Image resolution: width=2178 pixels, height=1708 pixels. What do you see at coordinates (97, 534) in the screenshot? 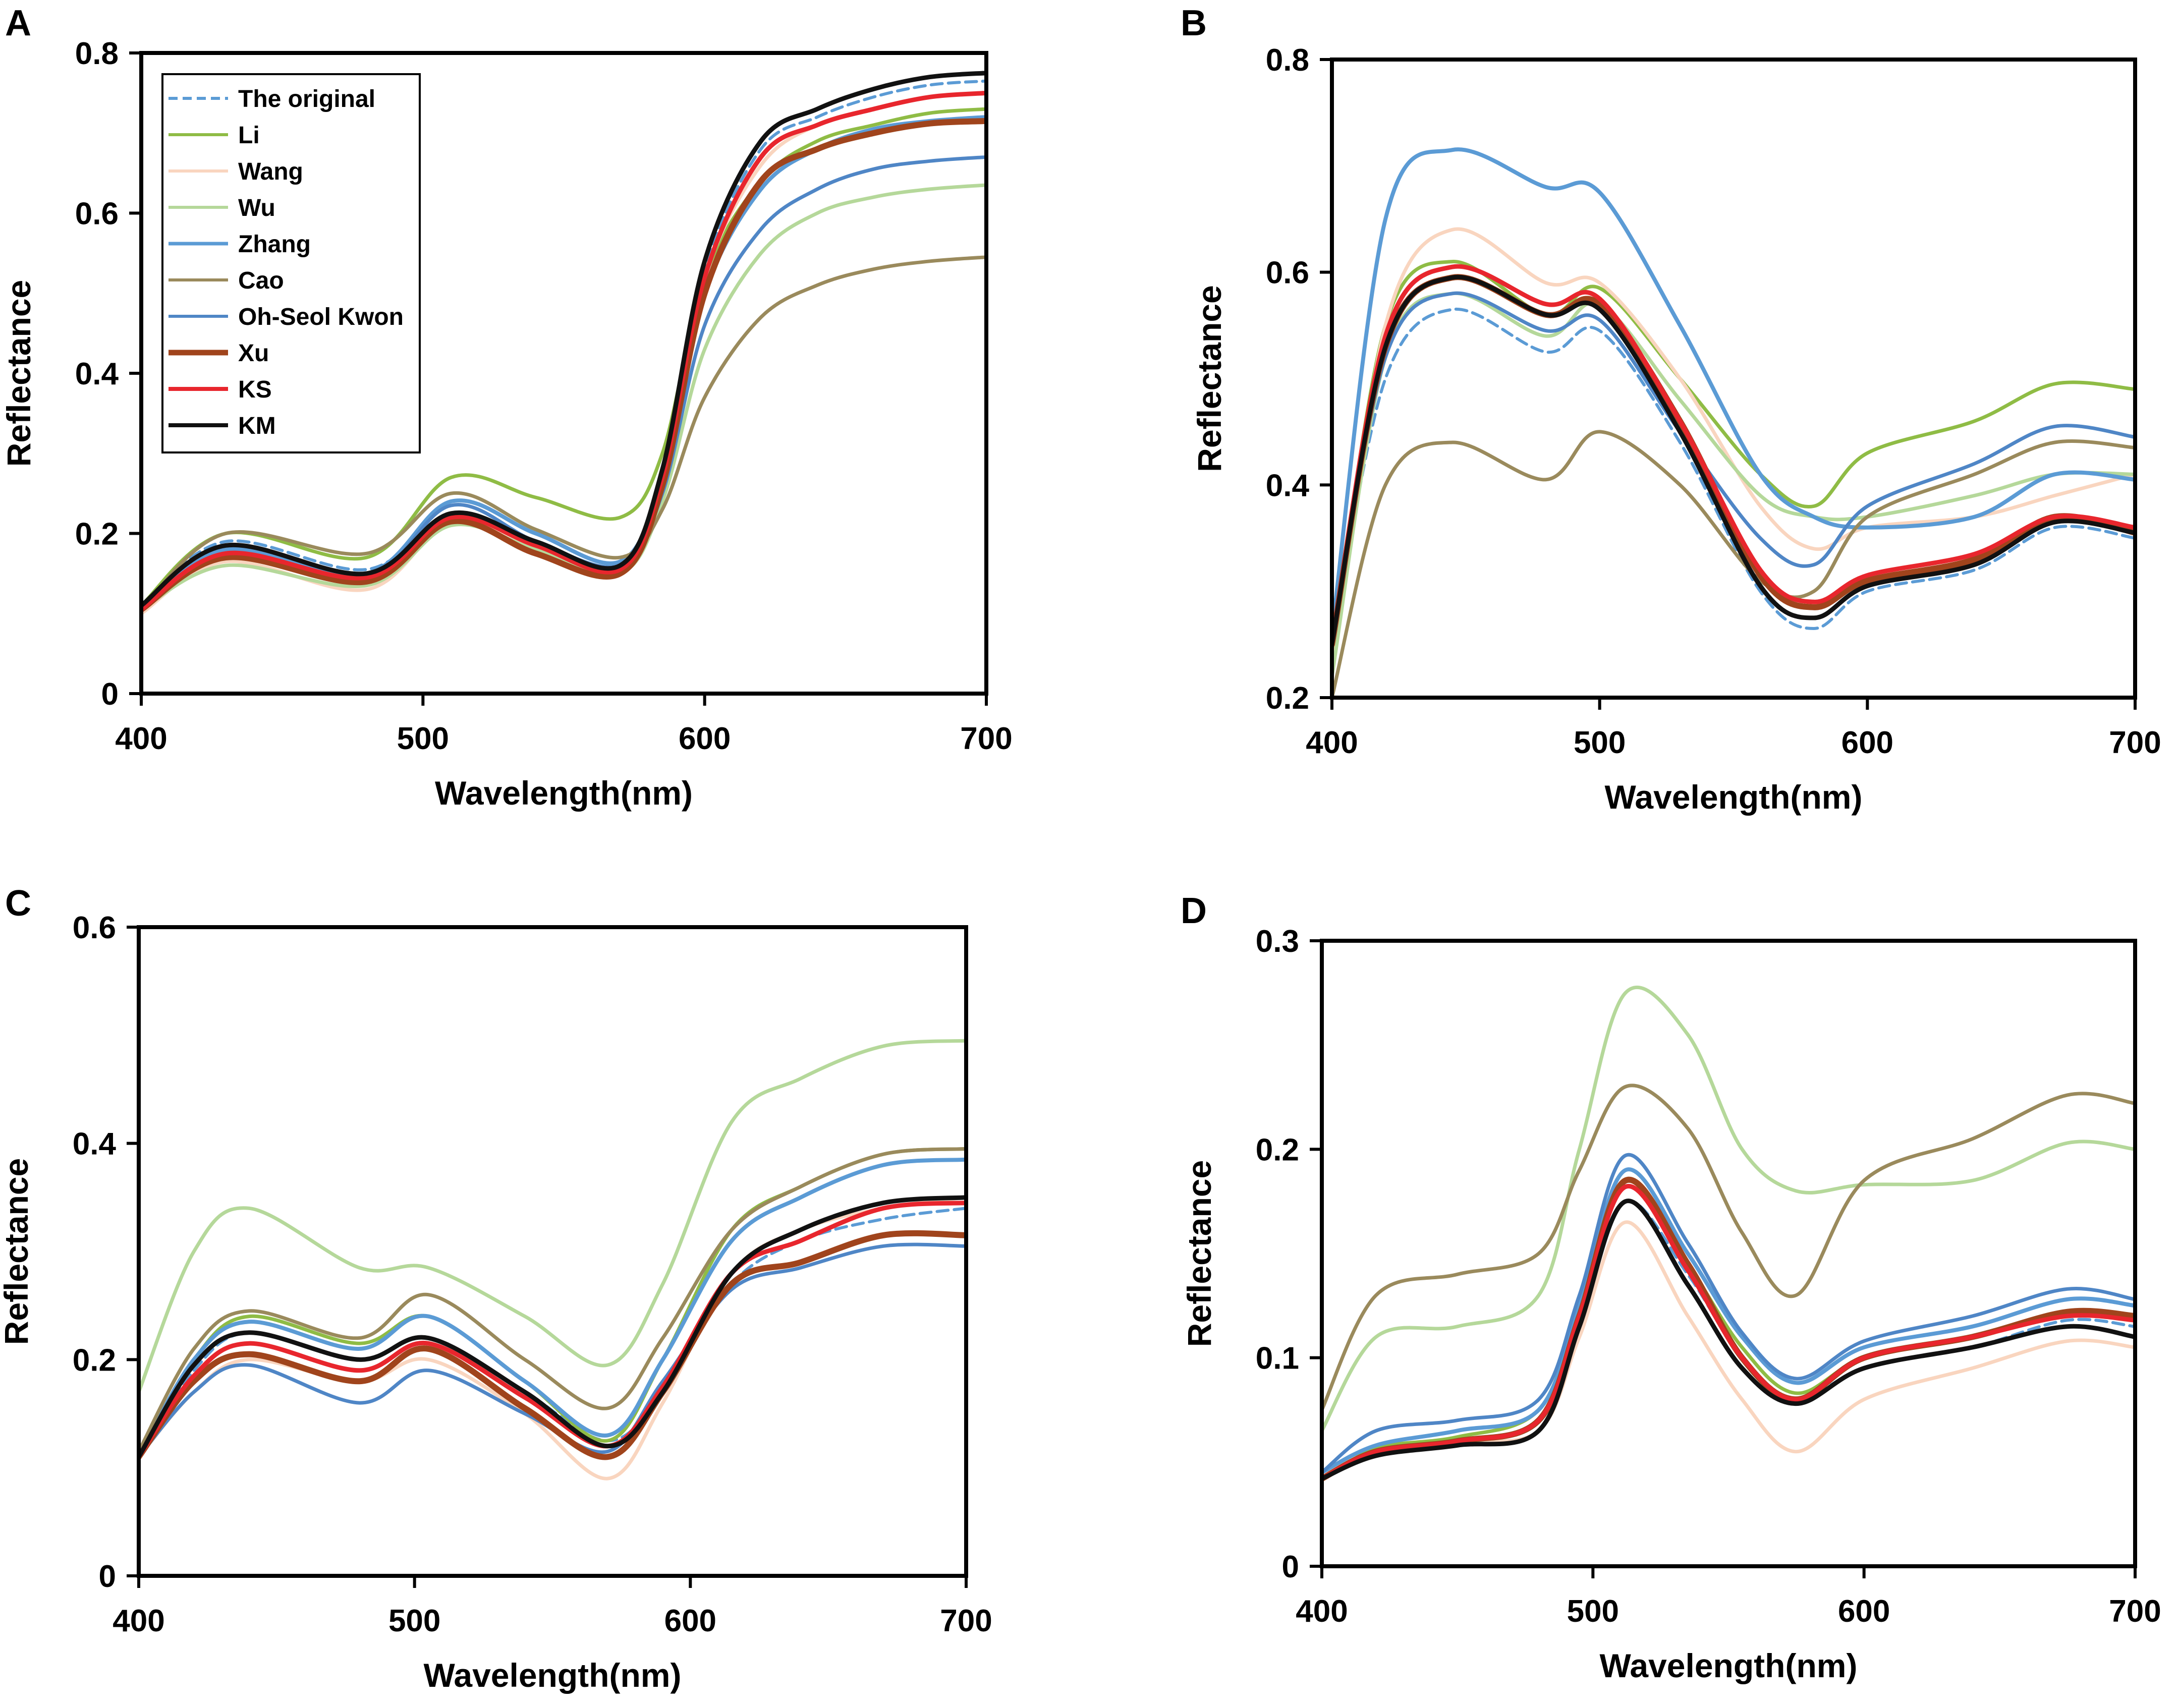
I see `y-tick-label-a-0-2: 0.2` at bounding box center [97, 534].